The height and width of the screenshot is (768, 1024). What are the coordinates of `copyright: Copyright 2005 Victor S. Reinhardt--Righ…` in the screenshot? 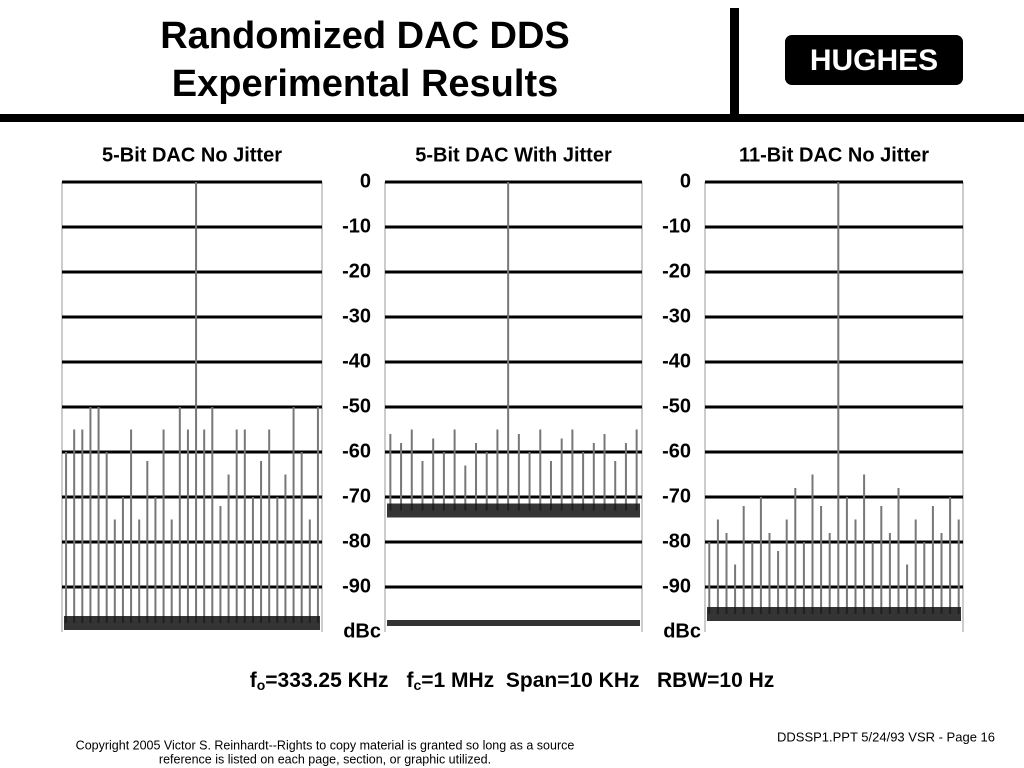 It's located at (325, 745).